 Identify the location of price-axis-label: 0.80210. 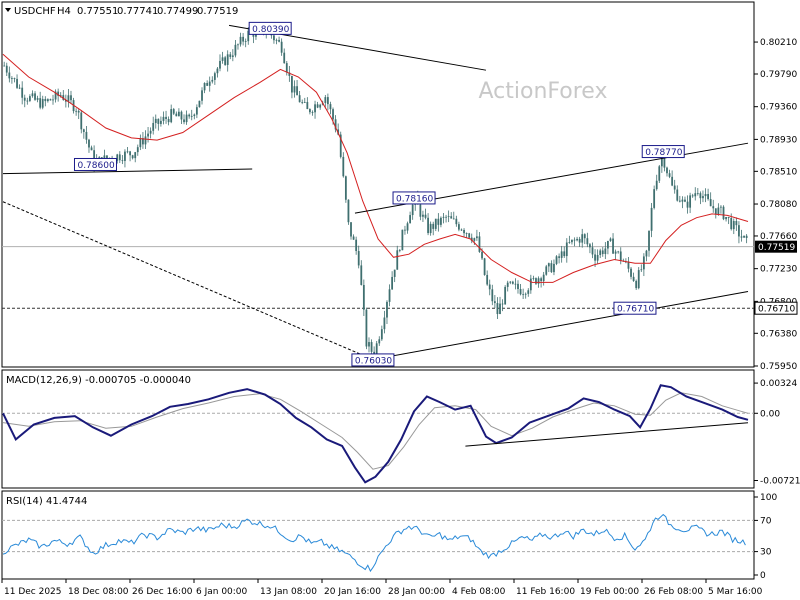
(778, 43).